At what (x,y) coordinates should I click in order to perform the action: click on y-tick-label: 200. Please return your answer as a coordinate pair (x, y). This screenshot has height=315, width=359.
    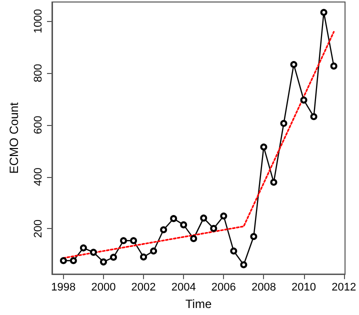
    Looking at the image, I should click on (38, 229).